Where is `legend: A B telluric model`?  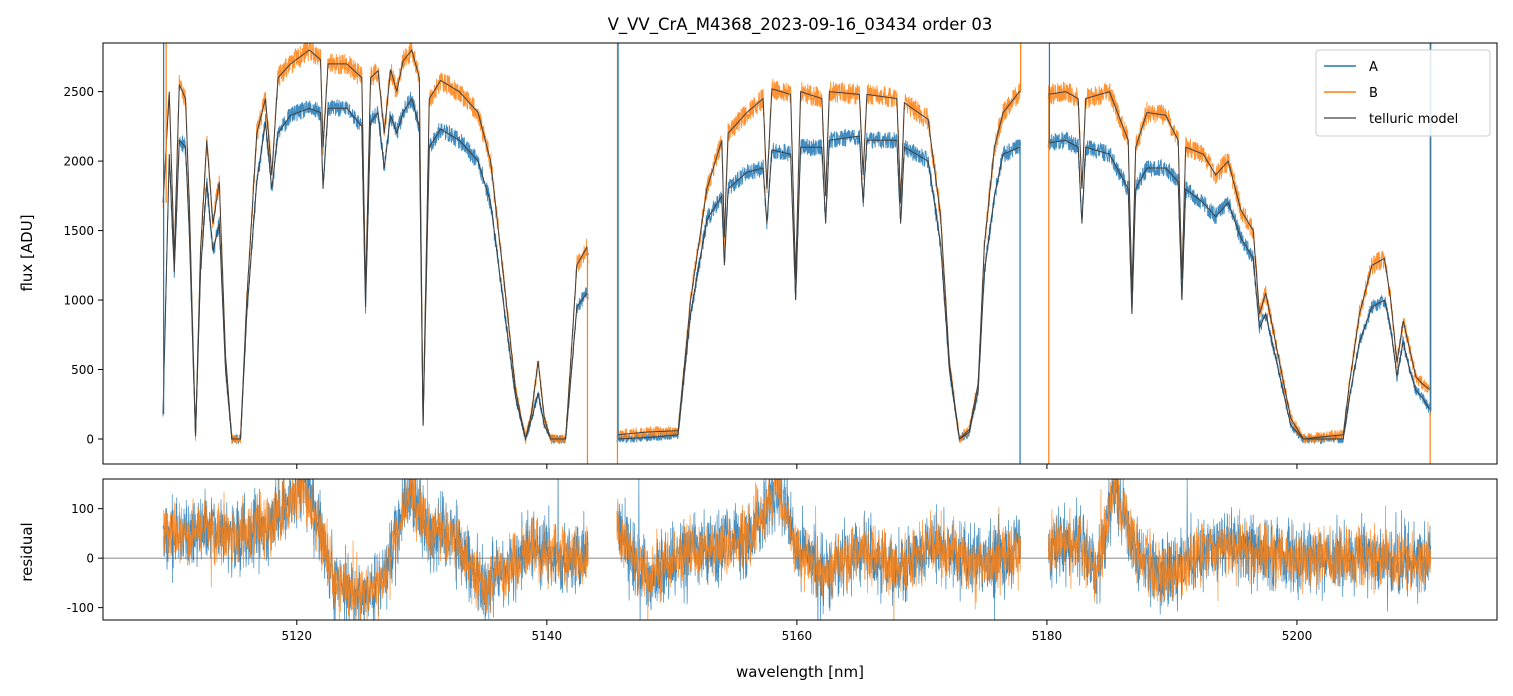
legend: A B telluric model is located at coordinates (1403, 93).